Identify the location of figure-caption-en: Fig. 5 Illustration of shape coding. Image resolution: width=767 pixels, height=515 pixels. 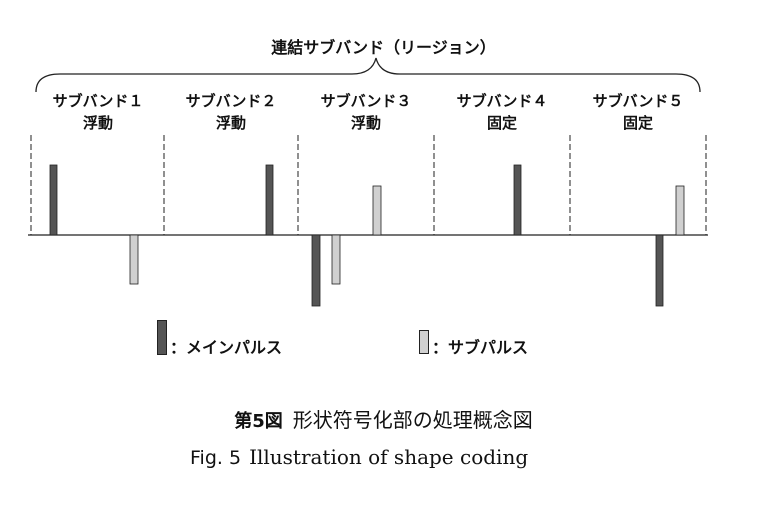
(359, 457).